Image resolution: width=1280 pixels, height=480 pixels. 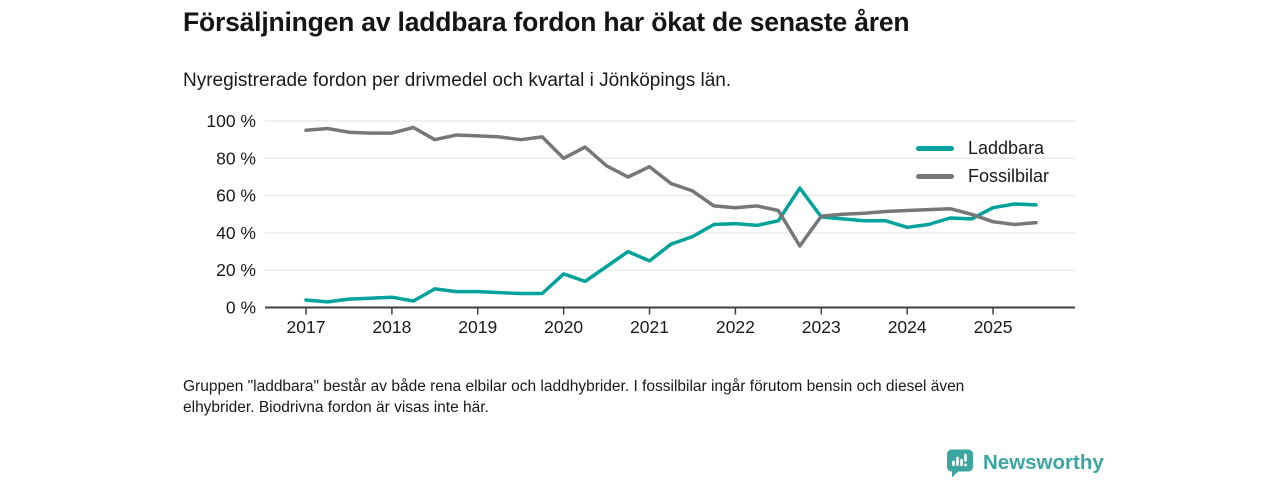 What do you see at coordinates (982, 162) in the screenshot?
I see `chart-legend: Laddbara Fossilbilar` at bounding box center [982, 162].